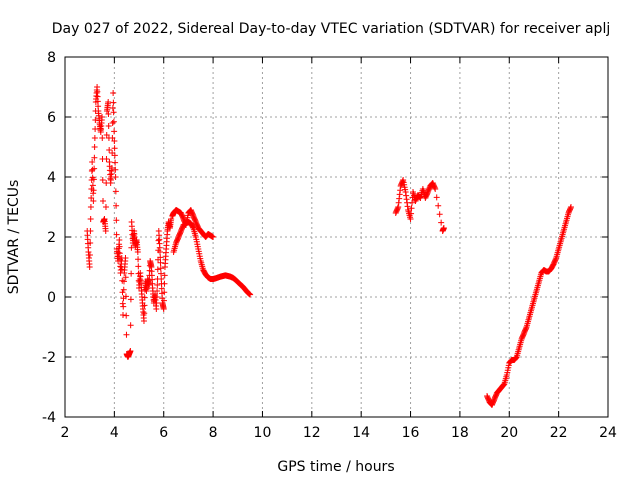 Image resolution: width=640 pixels, height=480 pixels. What do you see at coordinates (163, 433) in the screenshot?
I see `x-tick-label: 6` at bounding box center [163, 433].